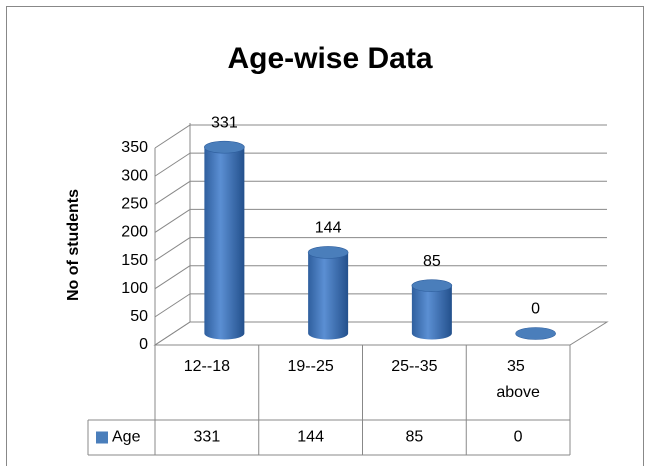  What do you see at coordinates (134, 260) in the screenshot?
I see `y-tick-label: 150` at bounding box center [134, 260].